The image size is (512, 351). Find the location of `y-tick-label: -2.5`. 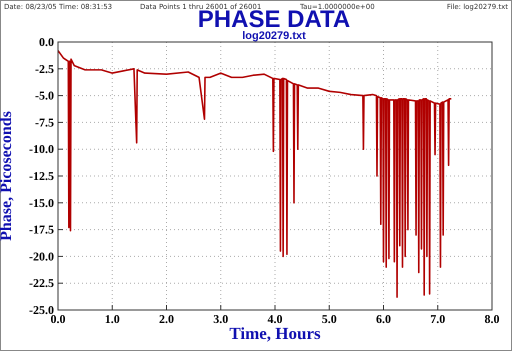

y-tick-label: -2.5 is located at coordinates (44, 69).